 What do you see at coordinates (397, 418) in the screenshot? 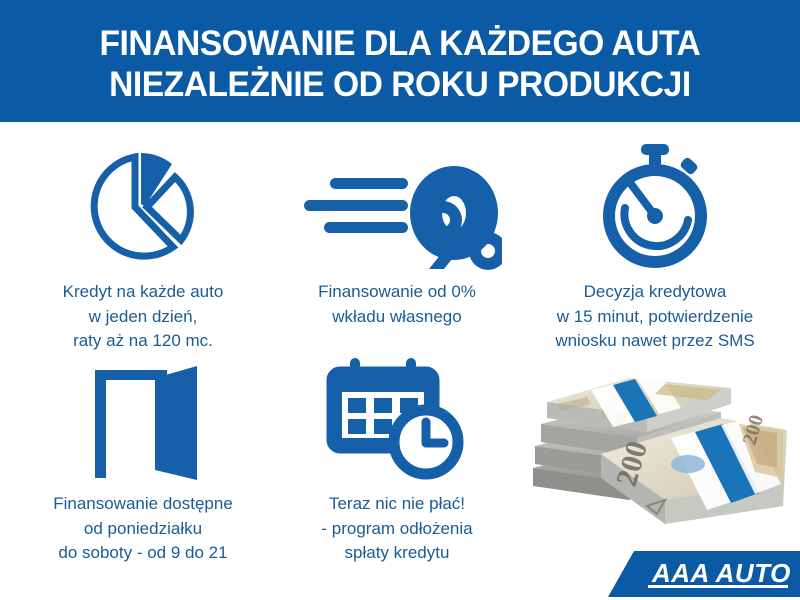
I see `calendar-clock-icon` at bounding box center [397, 418].